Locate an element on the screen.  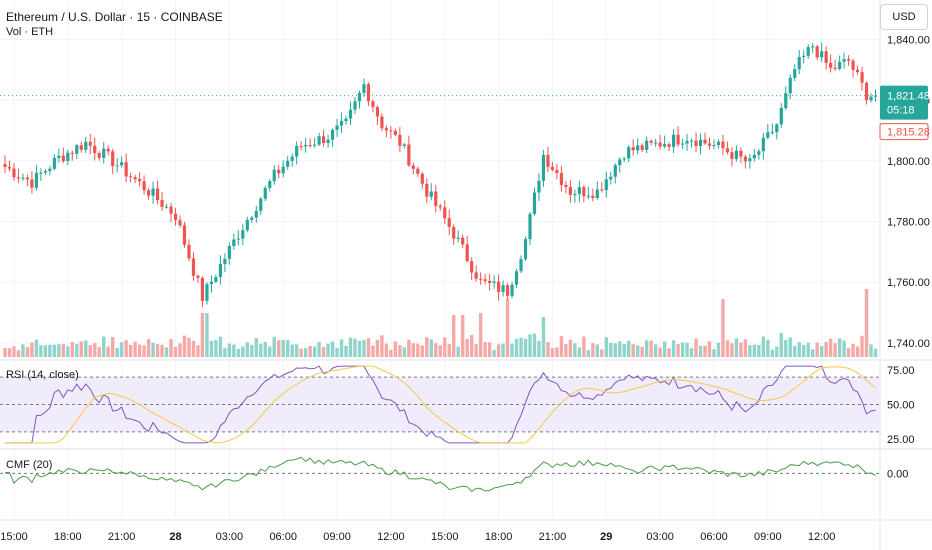
rsi-ma-line is located at coordinates (440, 404).